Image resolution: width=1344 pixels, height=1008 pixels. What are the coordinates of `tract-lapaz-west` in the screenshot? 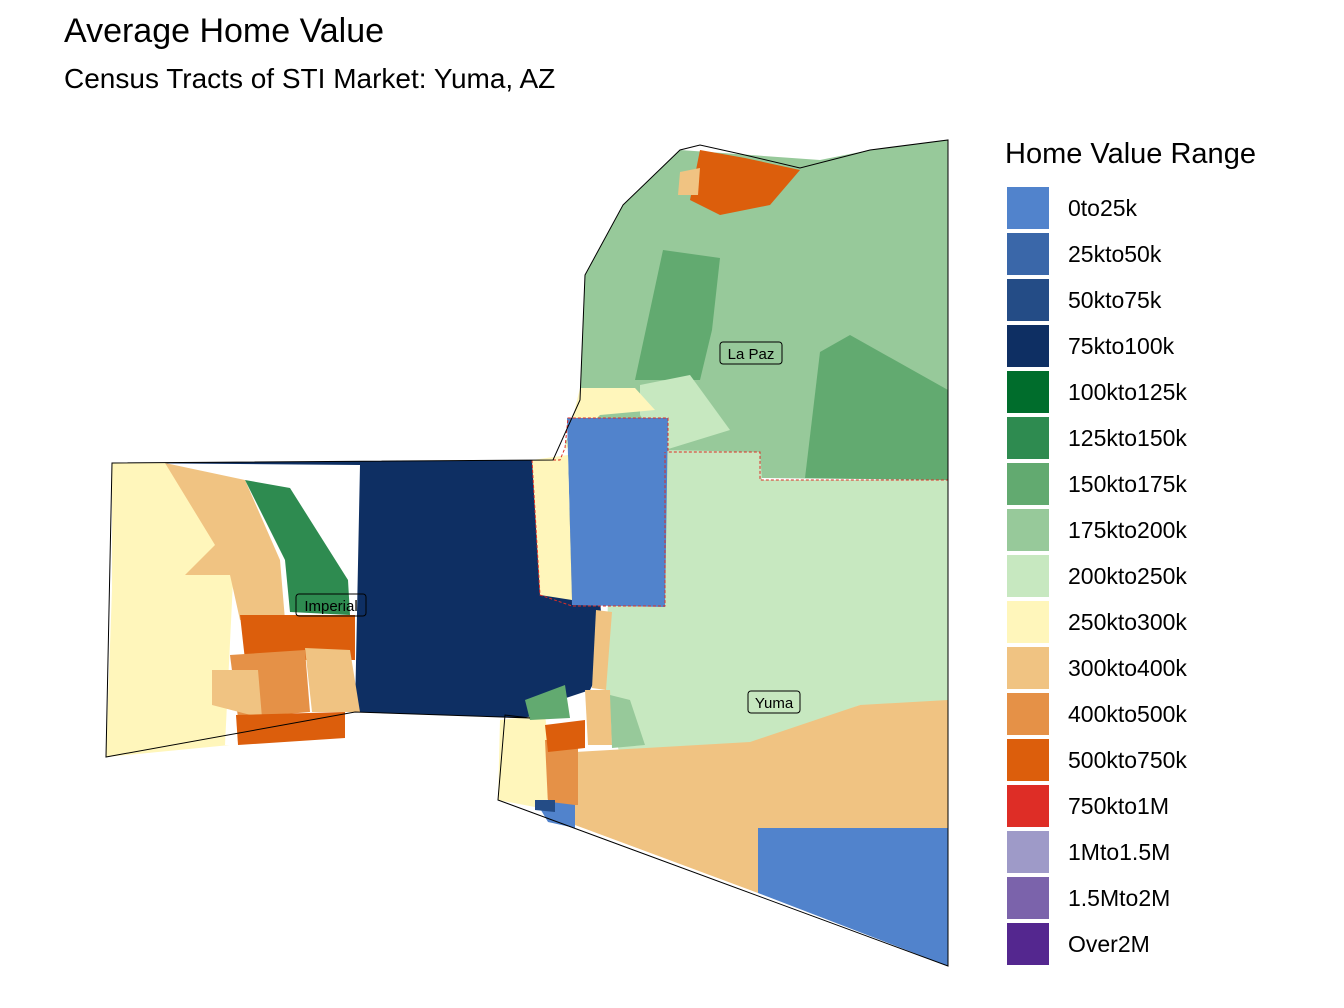 It's located at (610, 419).